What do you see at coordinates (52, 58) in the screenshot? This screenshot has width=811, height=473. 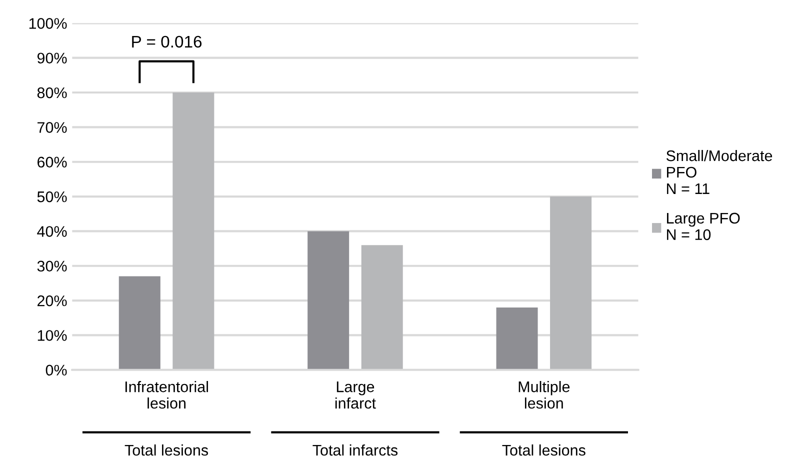 I see `y-tick-label: 90%` at bounding box center [52, 58].